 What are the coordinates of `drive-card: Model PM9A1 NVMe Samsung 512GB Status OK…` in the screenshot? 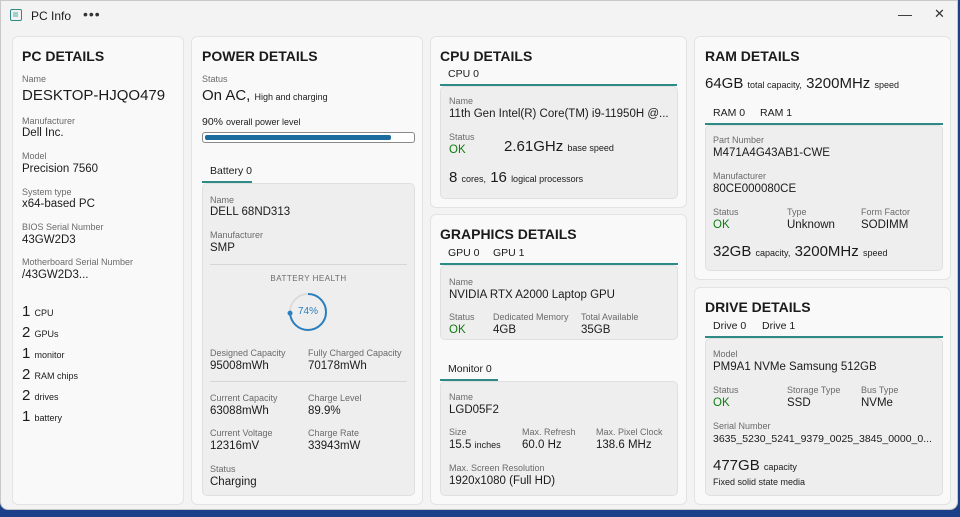 It's located at (824, 417).